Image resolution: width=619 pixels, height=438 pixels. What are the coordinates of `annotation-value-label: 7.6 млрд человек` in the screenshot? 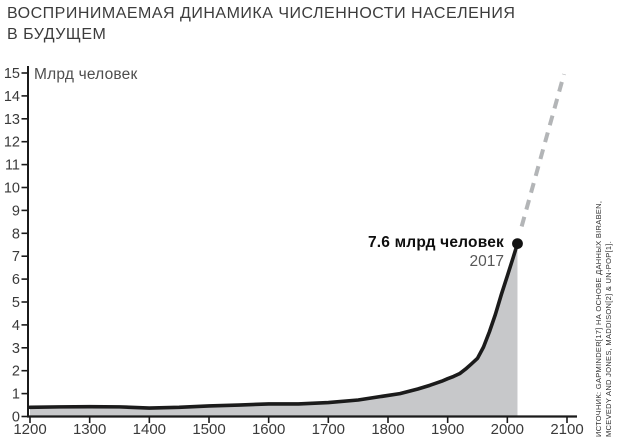 It's located at (435, 242).